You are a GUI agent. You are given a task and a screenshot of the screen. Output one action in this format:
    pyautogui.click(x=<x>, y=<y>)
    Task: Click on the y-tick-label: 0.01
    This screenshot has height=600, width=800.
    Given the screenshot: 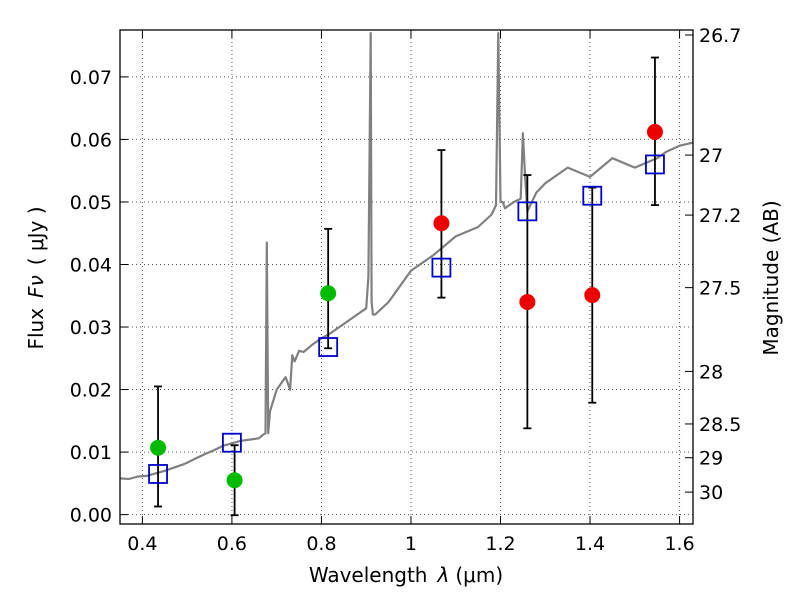 What is the action you would take?
    pyautogui.click(x=91, y=453)
    